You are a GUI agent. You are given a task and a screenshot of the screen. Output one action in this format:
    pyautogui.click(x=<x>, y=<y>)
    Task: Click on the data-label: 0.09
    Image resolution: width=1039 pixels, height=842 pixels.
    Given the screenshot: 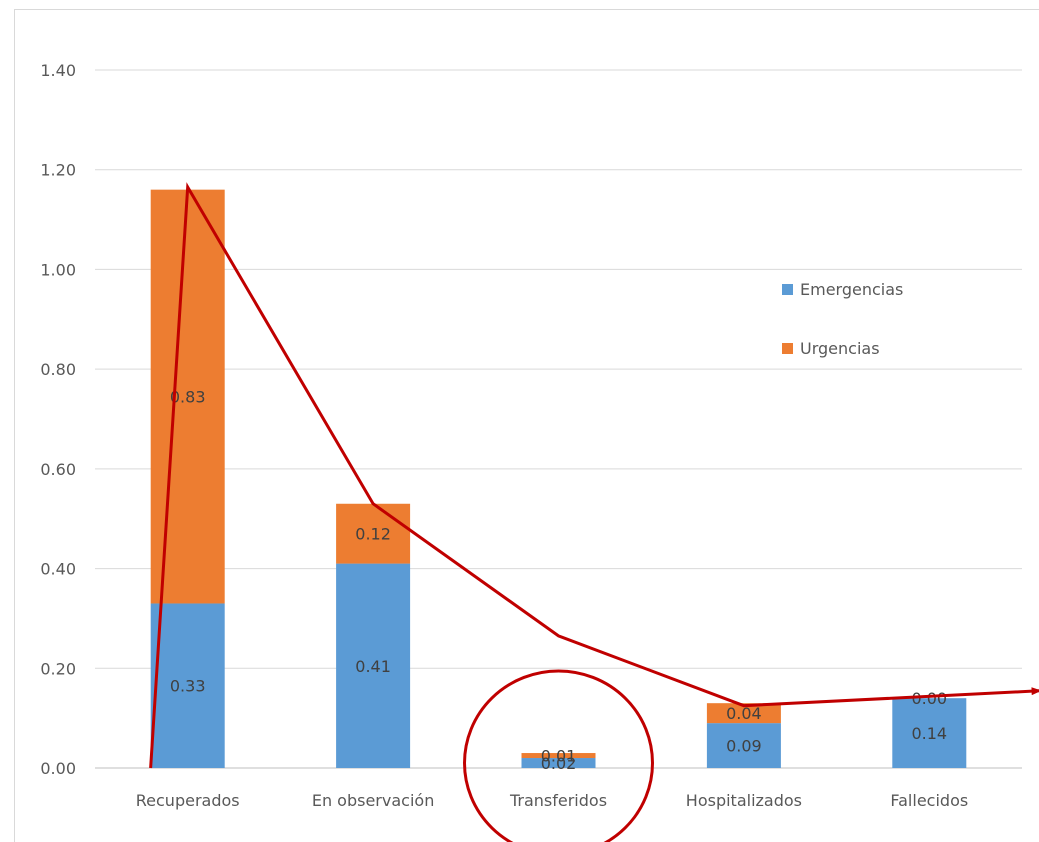 What is the action you would take?
    pyautogui.click(x=744, y=746)
    